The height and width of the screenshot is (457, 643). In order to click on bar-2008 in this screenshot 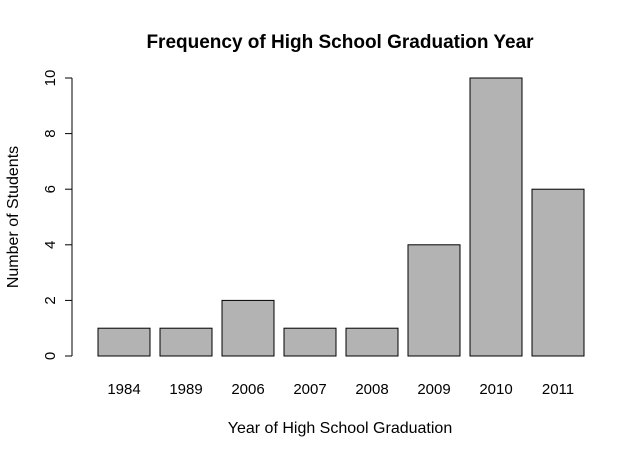, I will do `click(372, 342)`.